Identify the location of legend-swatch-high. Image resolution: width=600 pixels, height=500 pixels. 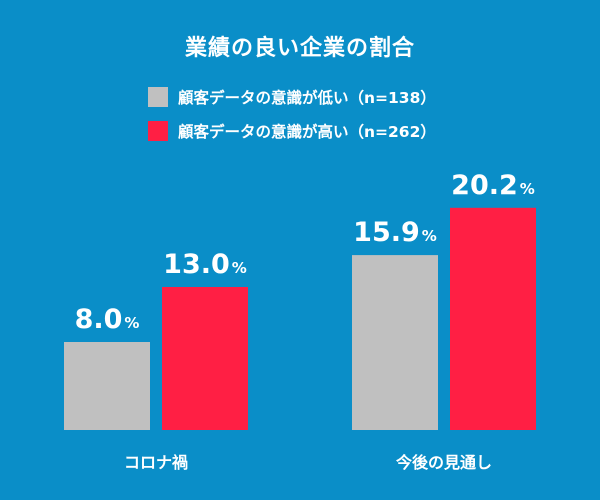
(158, 131).